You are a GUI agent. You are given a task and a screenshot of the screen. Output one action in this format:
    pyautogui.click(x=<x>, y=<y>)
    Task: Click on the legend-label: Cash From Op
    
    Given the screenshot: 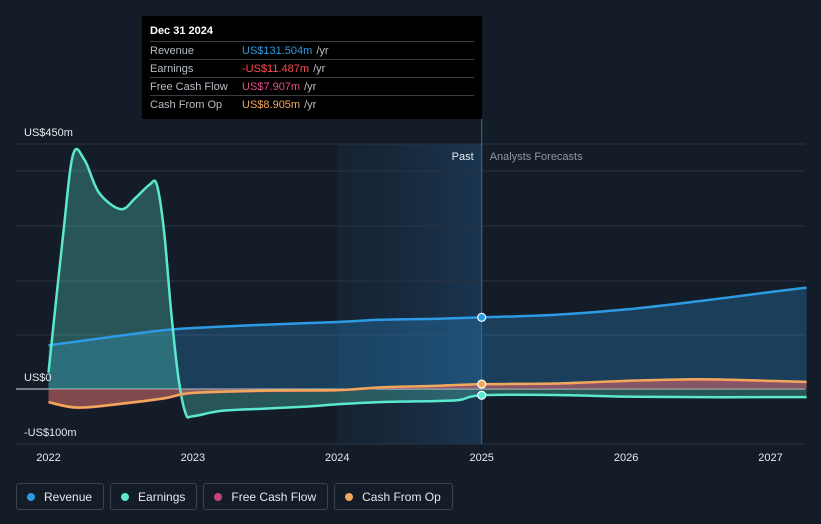 What is the action you would take?
    pyautogui.click(x=401, y=496)
    